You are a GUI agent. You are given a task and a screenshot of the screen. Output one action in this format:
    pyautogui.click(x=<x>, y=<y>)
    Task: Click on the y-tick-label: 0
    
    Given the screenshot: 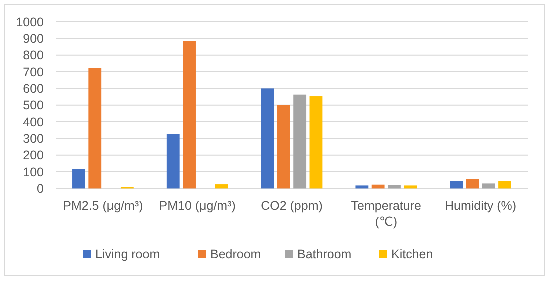 What is the action you would take?
    pyautogui.click(x=40, y=189)
    